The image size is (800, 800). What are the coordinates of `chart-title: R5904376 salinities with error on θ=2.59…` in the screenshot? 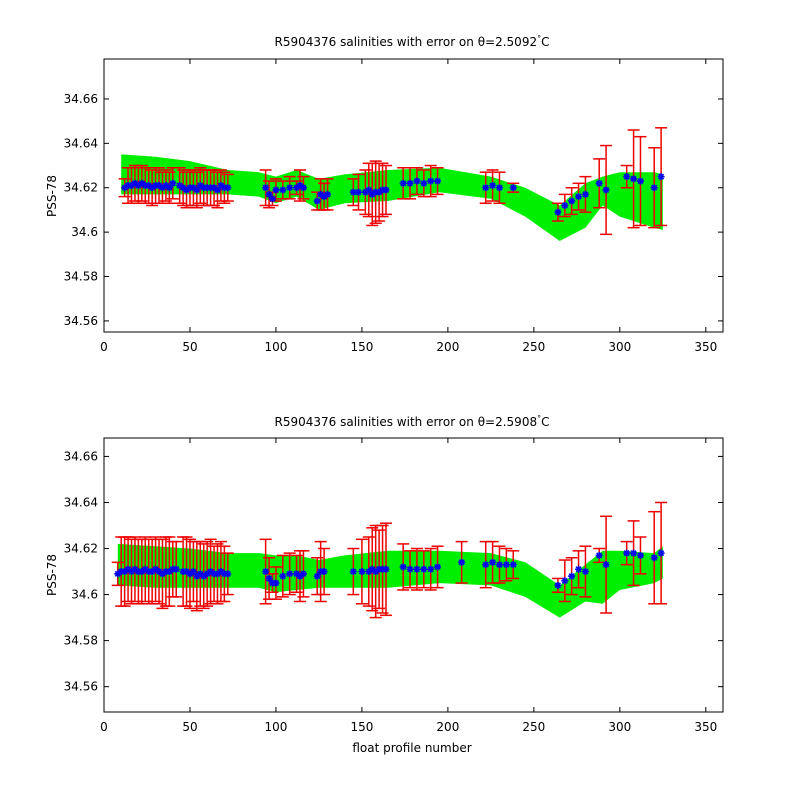 It's located at (412, 421).